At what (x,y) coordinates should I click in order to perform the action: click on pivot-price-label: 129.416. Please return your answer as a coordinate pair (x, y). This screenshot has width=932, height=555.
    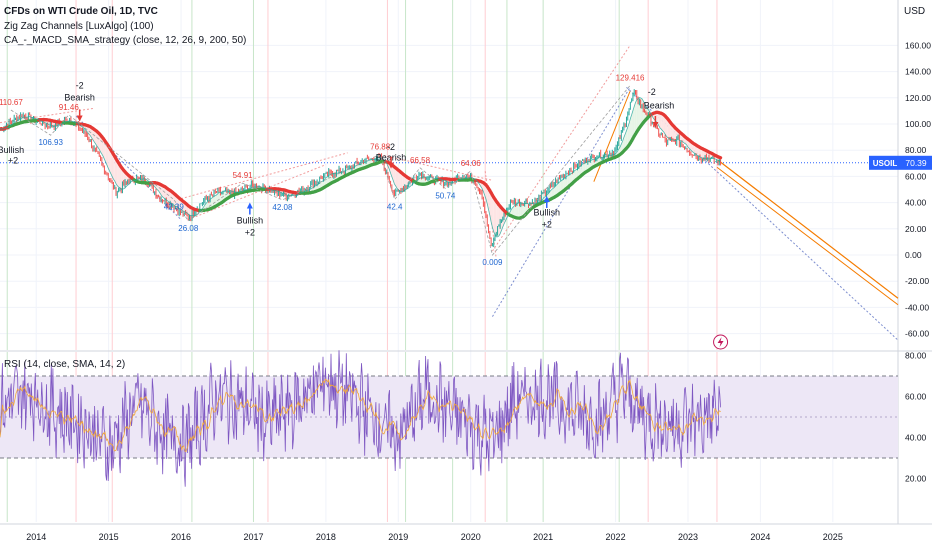
    Looking at the image, I should click on (630, 77).